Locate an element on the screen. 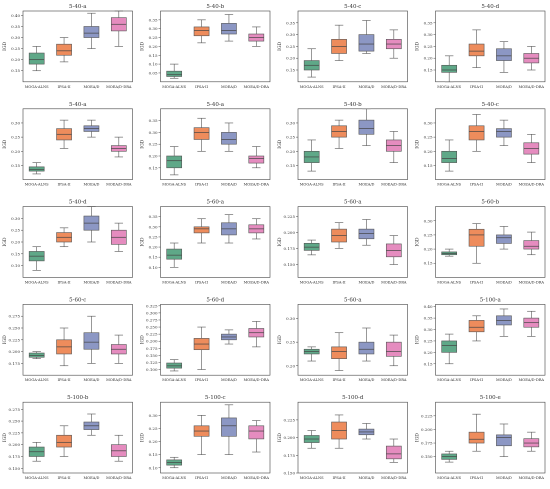  y-tick-label: 0.275 is located at coordinates (15, 316).